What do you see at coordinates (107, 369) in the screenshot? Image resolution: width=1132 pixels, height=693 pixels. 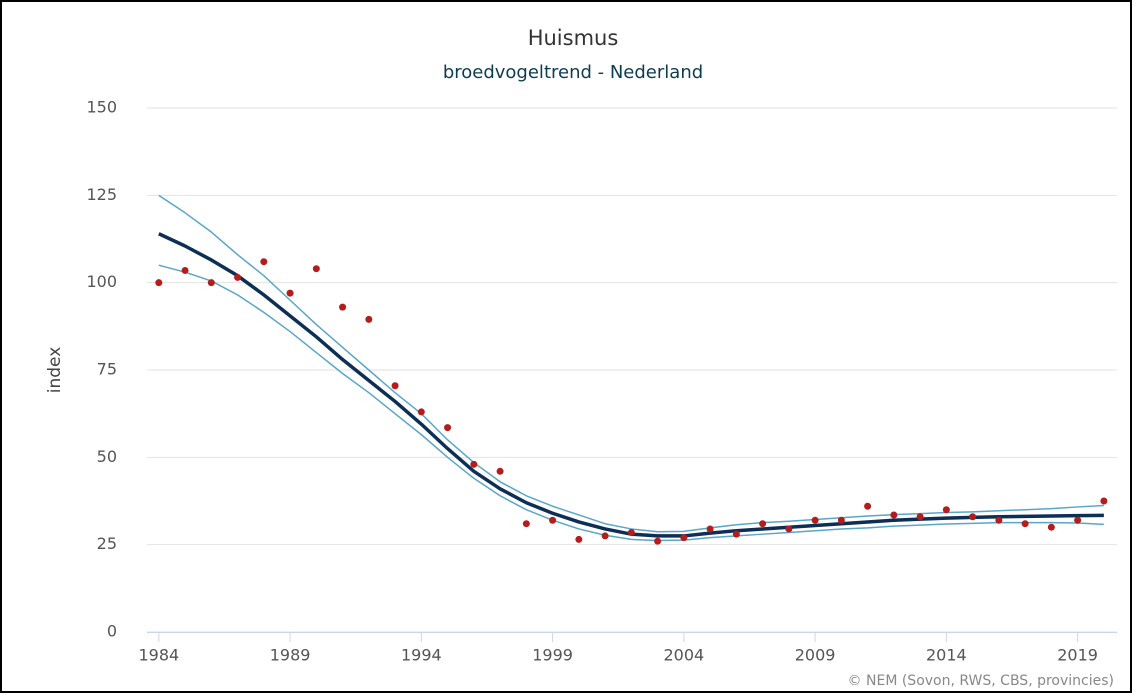 I see `y-tick-label: 75` at bounding box center [107, 369].